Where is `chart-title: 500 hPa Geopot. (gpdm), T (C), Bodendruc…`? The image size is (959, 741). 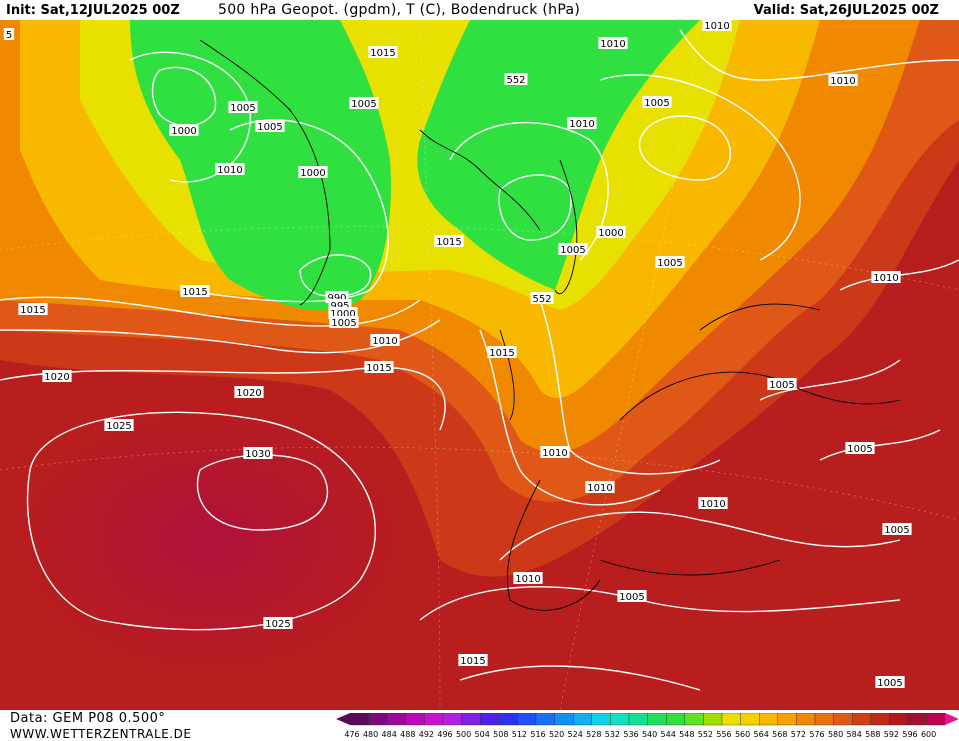 chart-title: 500 hPa Geopot. (gpdm), T (C), Bodendruc… is located at coordinates (399, 10).